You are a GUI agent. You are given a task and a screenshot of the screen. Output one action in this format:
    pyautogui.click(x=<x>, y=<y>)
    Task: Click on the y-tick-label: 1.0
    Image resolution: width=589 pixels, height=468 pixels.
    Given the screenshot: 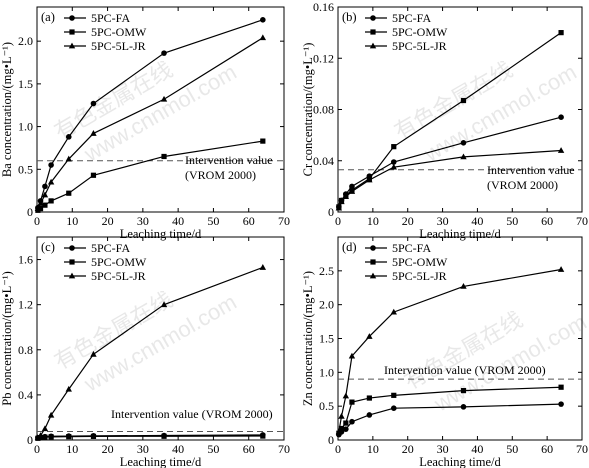 What is the action you would take?
    pyautogui.click(x=25, y=127)
    